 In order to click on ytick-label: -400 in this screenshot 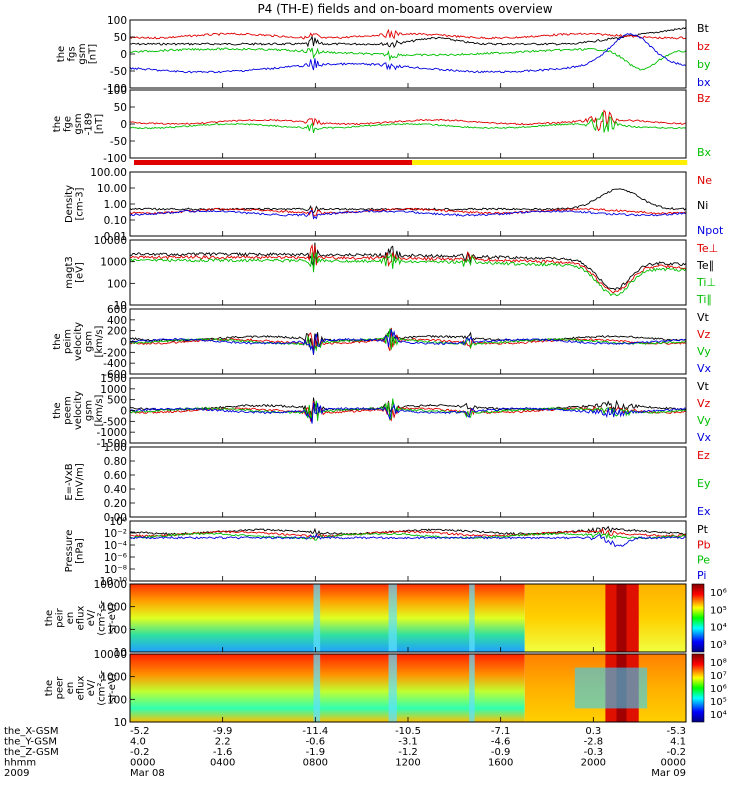, I will do `click(115, 364)`.